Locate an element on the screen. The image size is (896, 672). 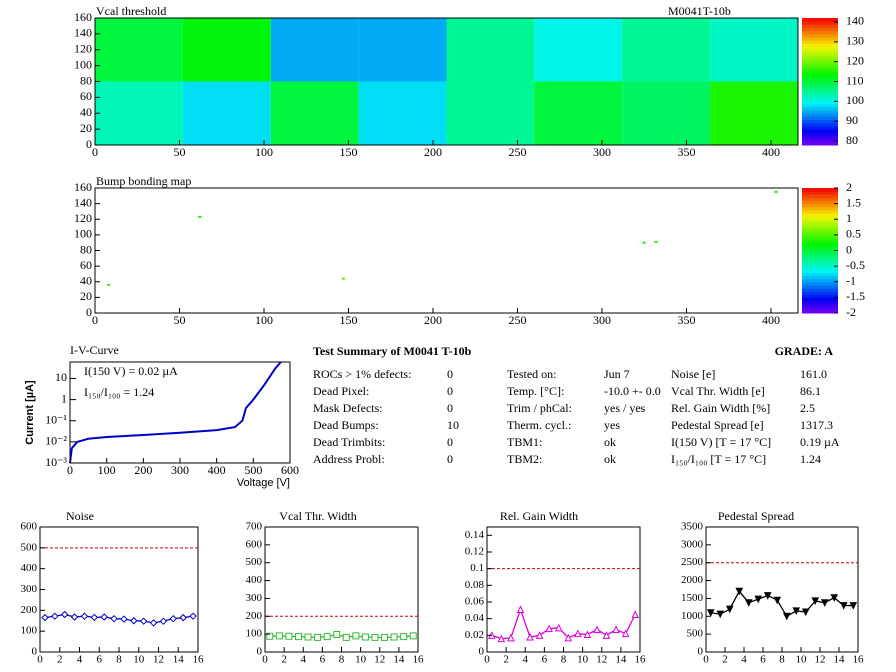
y-tick-label: 40 is located at coordinates (86, 281).